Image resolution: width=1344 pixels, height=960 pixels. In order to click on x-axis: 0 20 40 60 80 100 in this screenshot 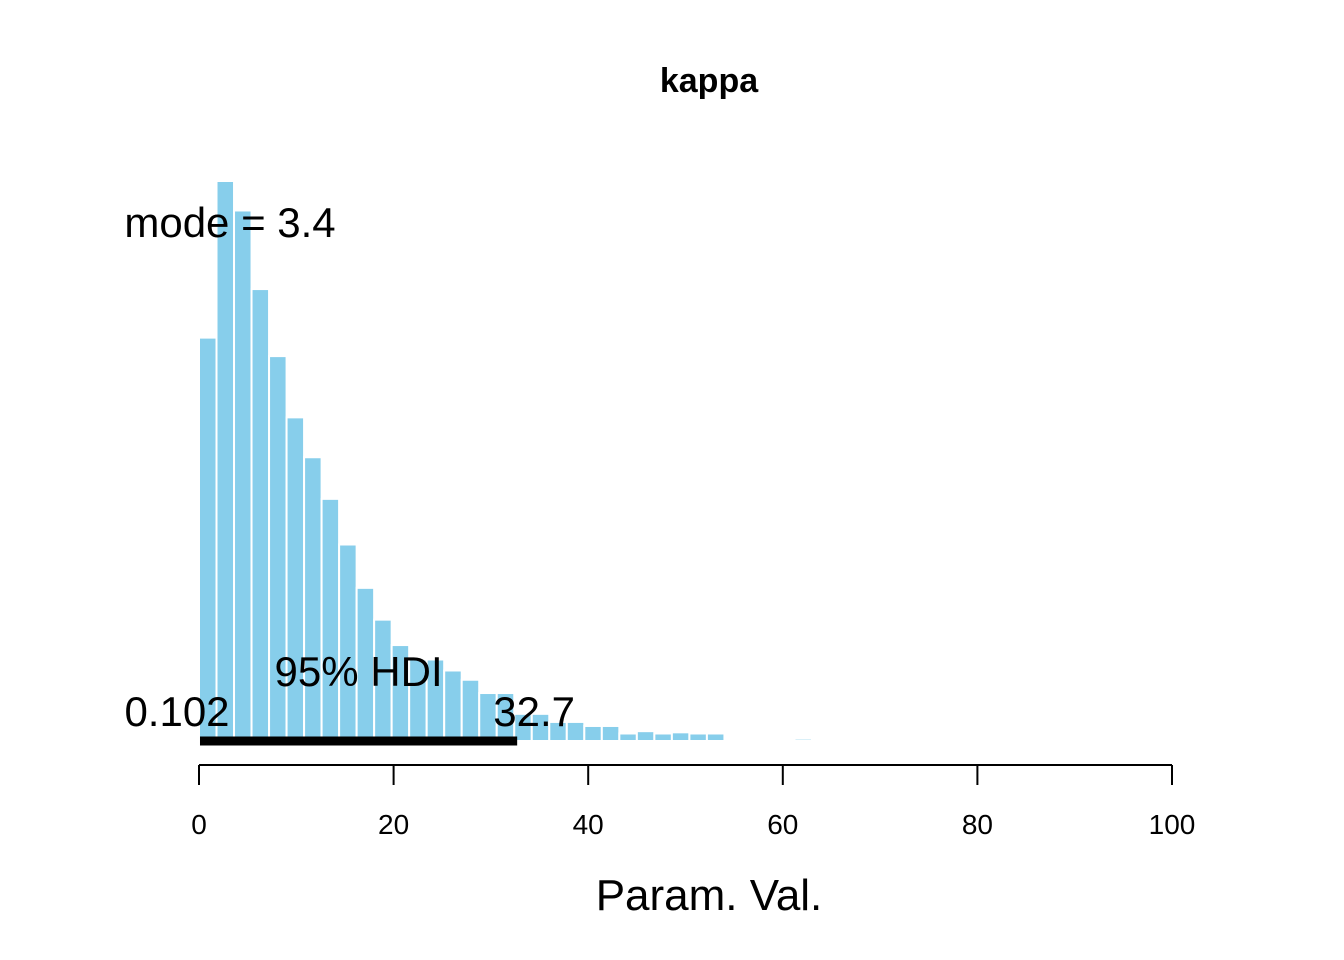, I will do `click(693, 802)`.